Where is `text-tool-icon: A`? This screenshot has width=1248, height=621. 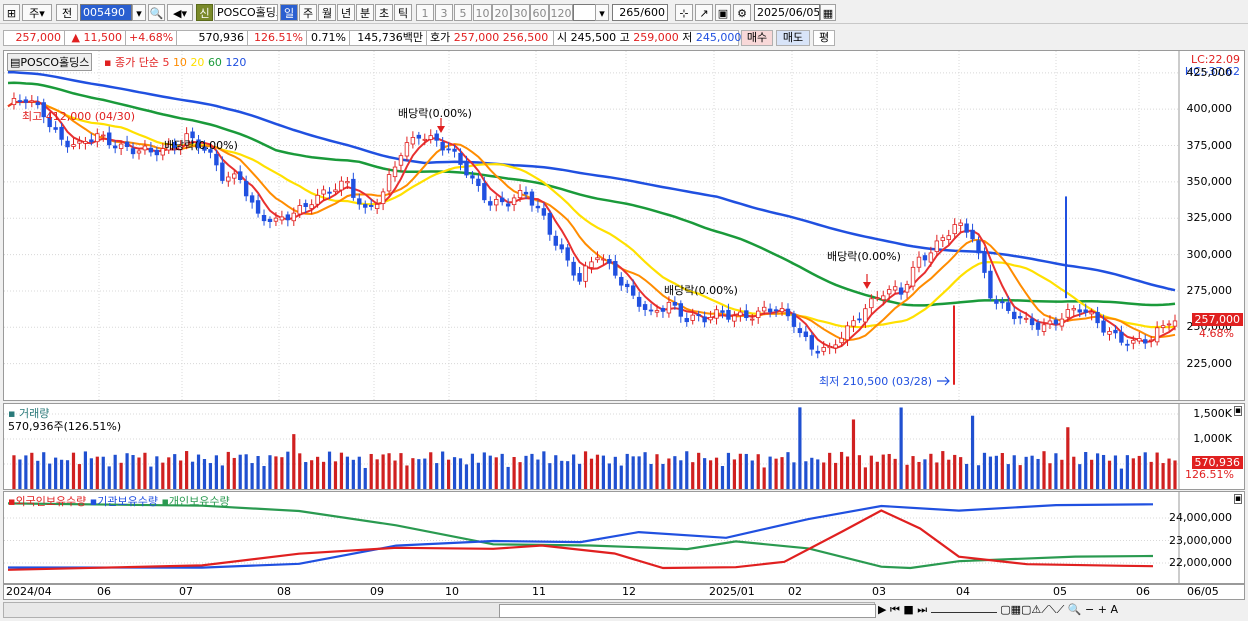 text-tool-icon: A is located at coordinates (1114, 609).